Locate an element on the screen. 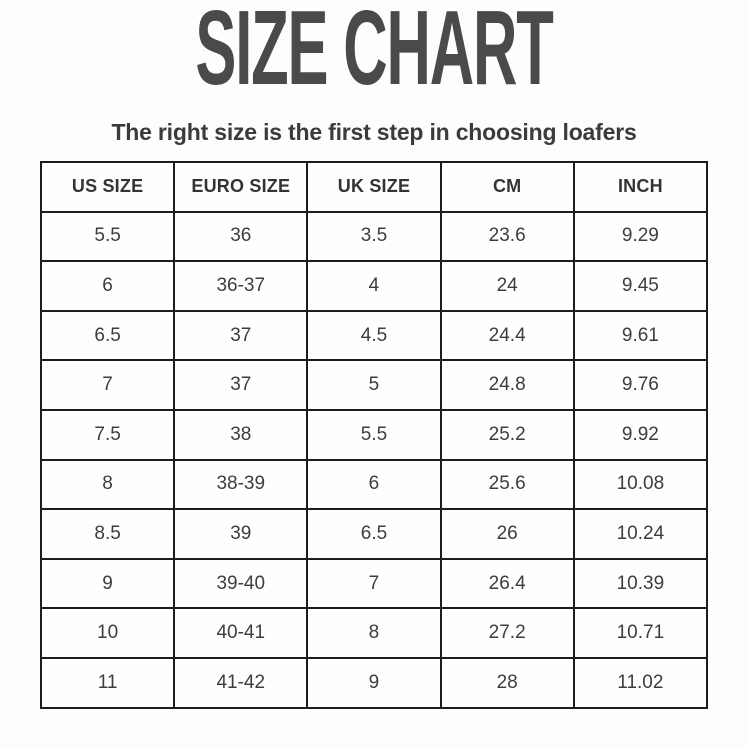  table-row: 7 37 5 24.8 9.76 is located at coordinates (374, 385).